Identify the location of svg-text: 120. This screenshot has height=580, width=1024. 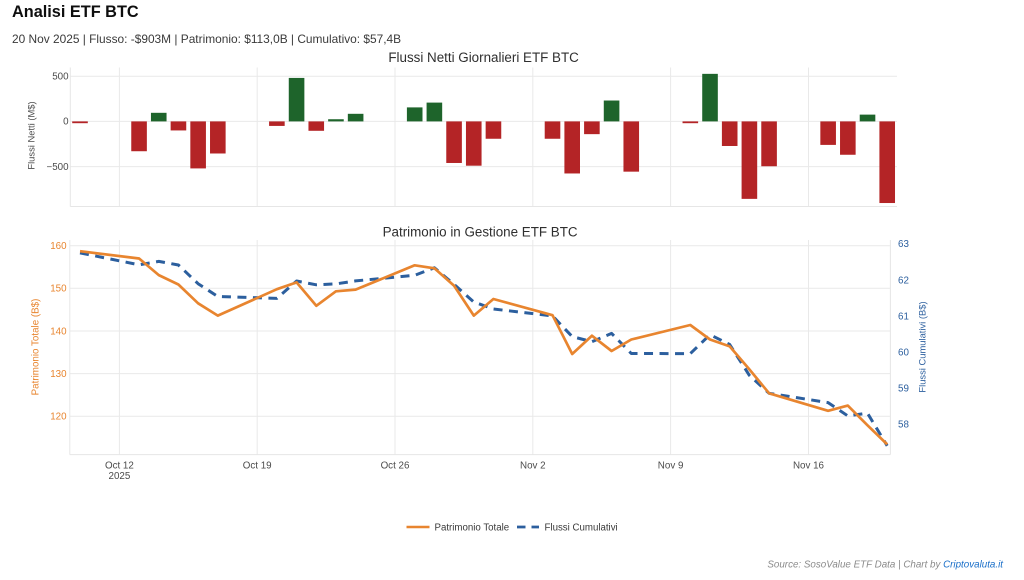
(58, 417).